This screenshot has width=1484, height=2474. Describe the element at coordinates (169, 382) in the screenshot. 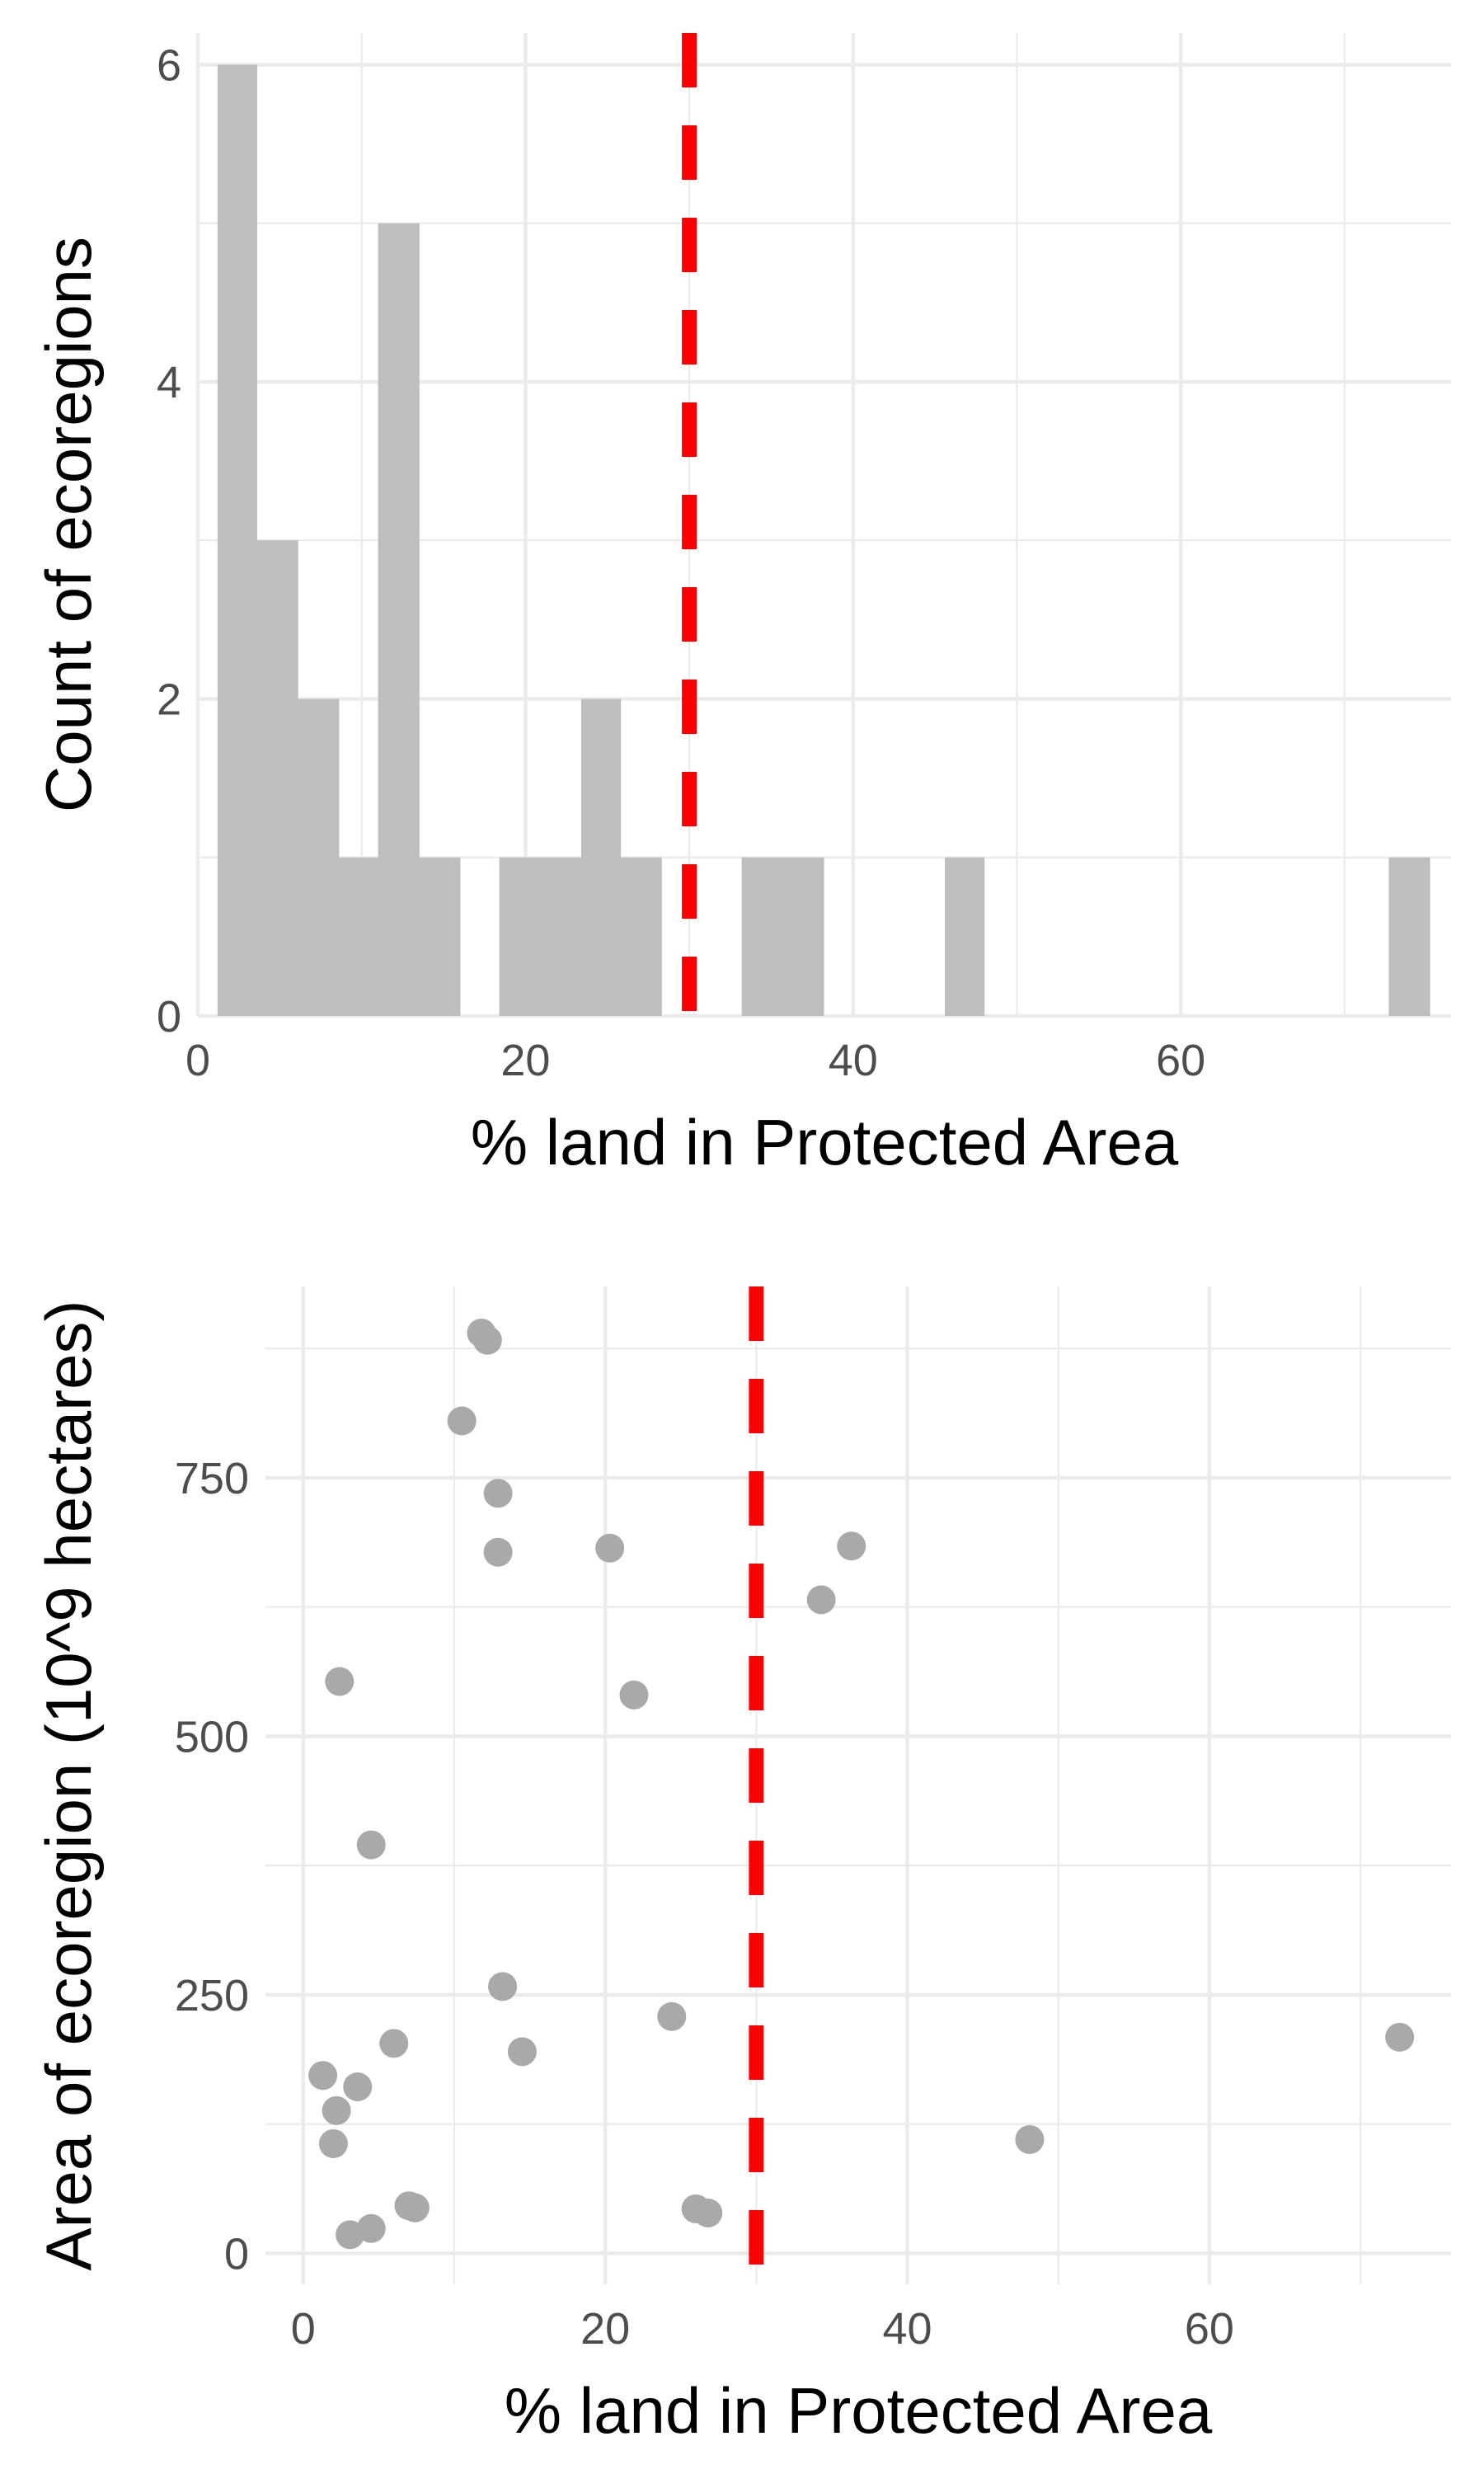

I see `y-tick-label: 4` at that location.